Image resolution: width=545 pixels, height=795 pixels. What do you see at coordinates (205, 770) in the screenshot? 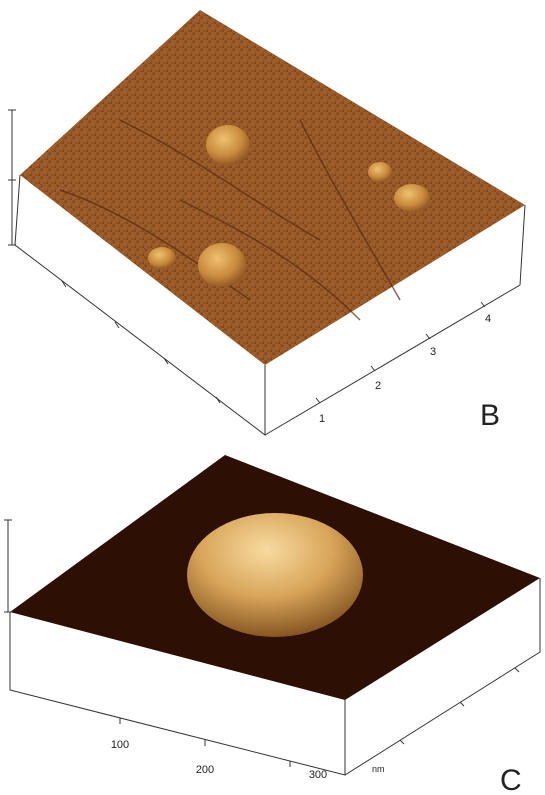
I see `axis-label: 200` at bounding box center [205, 770].